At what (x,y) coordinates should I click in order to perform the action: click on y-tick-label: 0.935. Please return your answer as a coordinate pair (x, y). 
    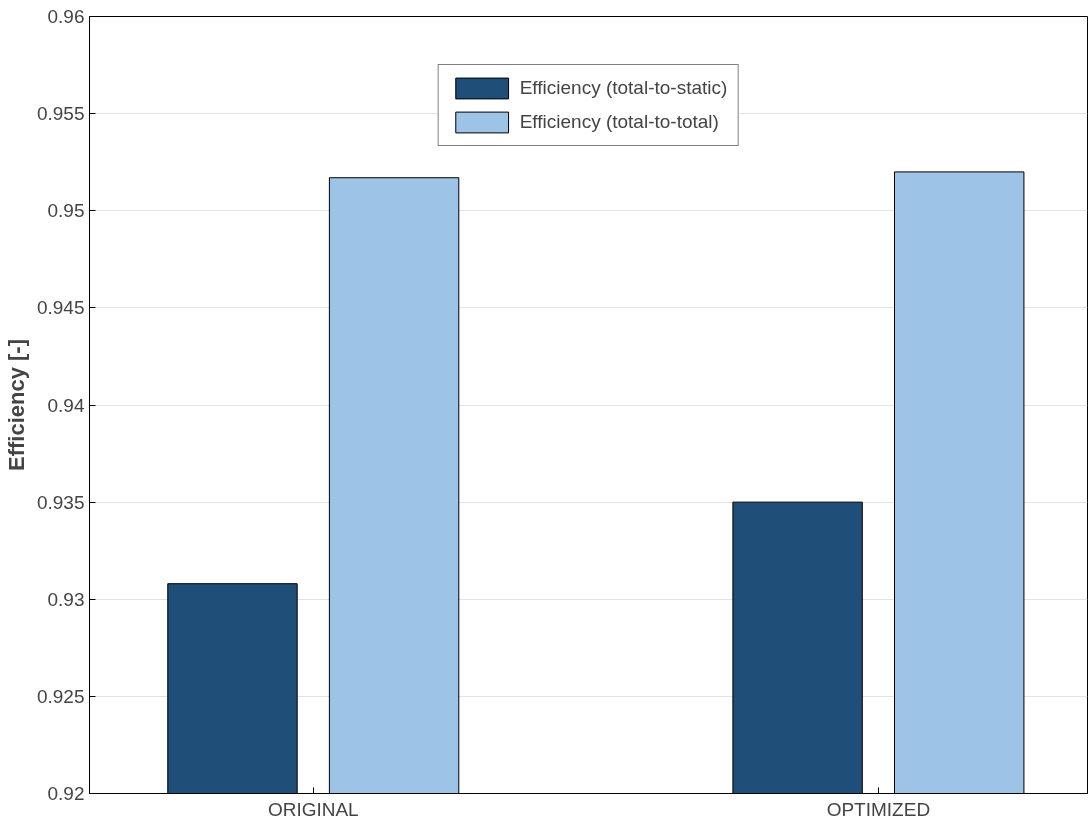
    Looking at the image, I should click on (60, 502).